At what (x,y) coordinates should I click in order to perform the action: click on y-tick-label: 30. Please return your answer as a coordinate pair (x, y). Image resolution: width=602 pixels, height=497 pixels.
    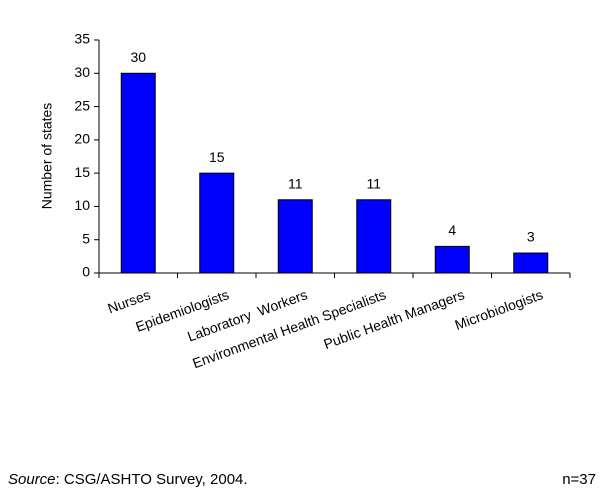
    Looking at the image, I should click on (82, 72).